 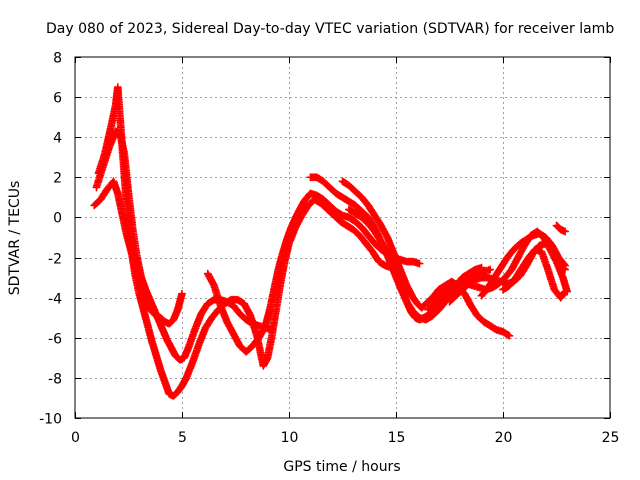 What do you see at coordinates (57, 219) in the screenshot?
I see `y-tick-label: 0` at bounding box center [57, 219].